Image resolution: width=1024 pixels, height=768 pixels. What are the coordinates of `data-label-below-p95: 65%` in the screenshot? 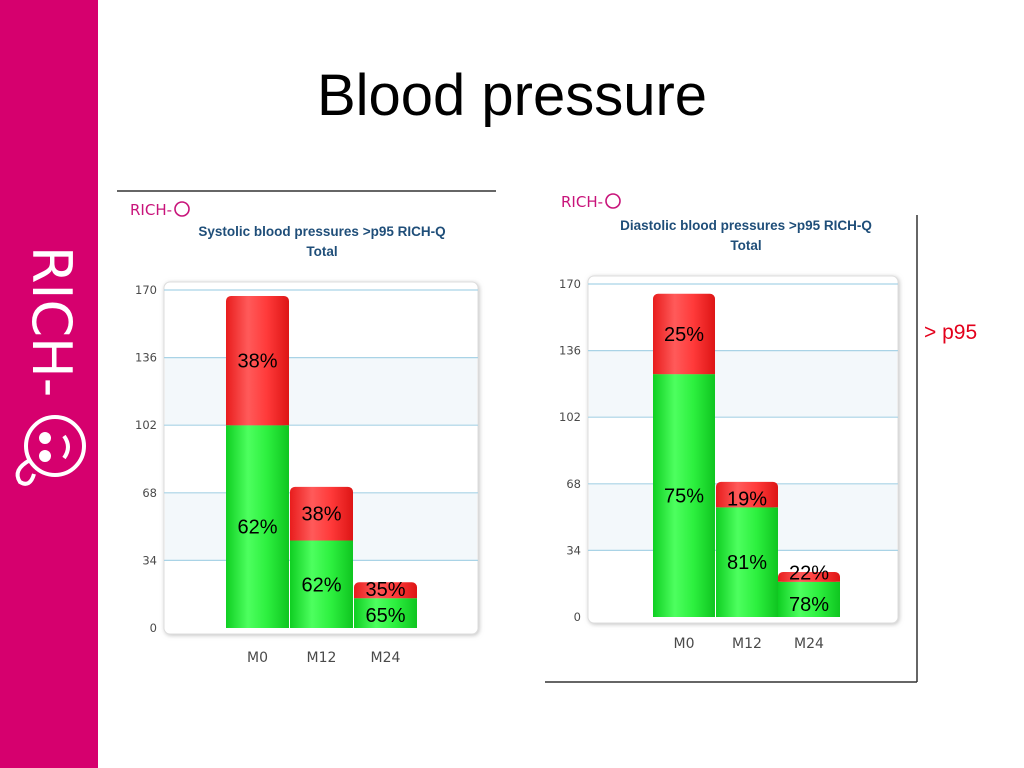 It's located at (385, 616).